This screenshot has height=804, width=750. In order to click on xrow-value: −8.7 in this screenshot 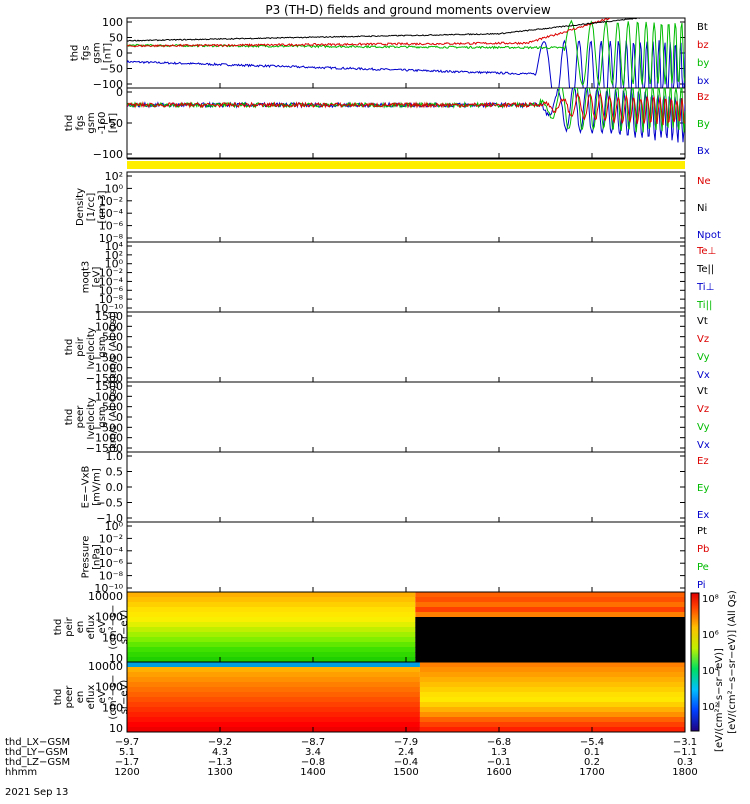, I will do `click(313, 742)`.